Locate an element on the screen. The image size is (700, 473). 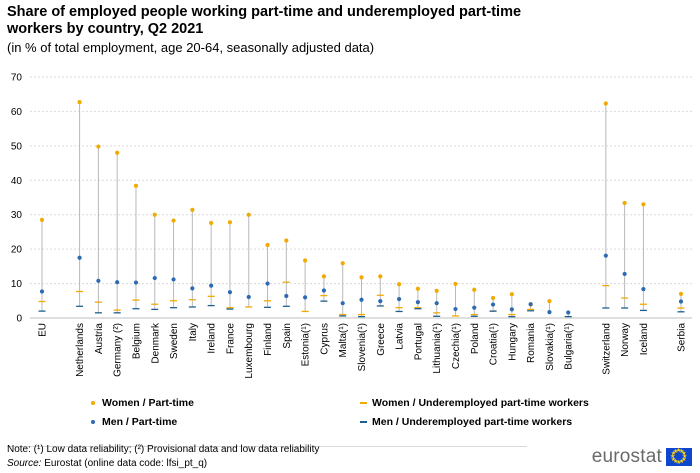
x-tick-label: Cyprus is located at coordinates (324, 339).